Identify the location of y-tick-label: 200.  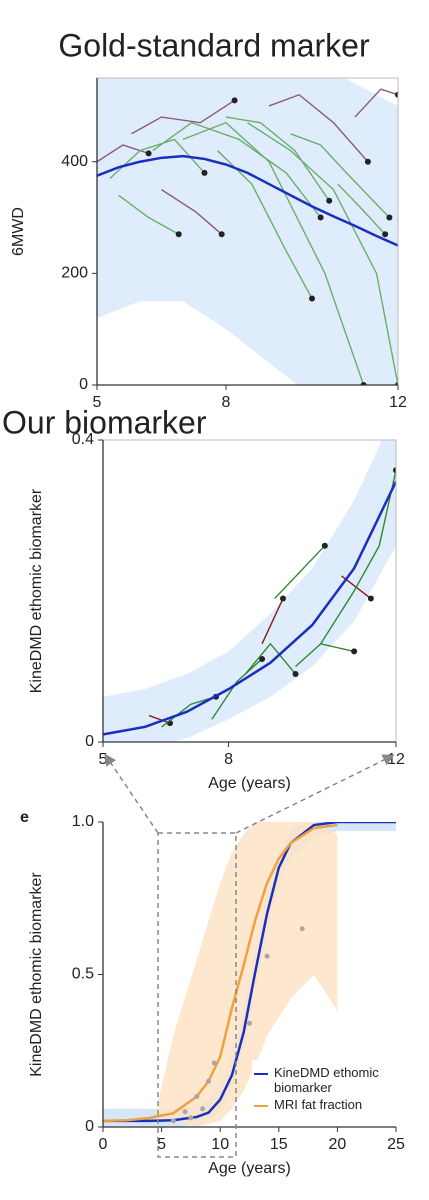
(74, 273).